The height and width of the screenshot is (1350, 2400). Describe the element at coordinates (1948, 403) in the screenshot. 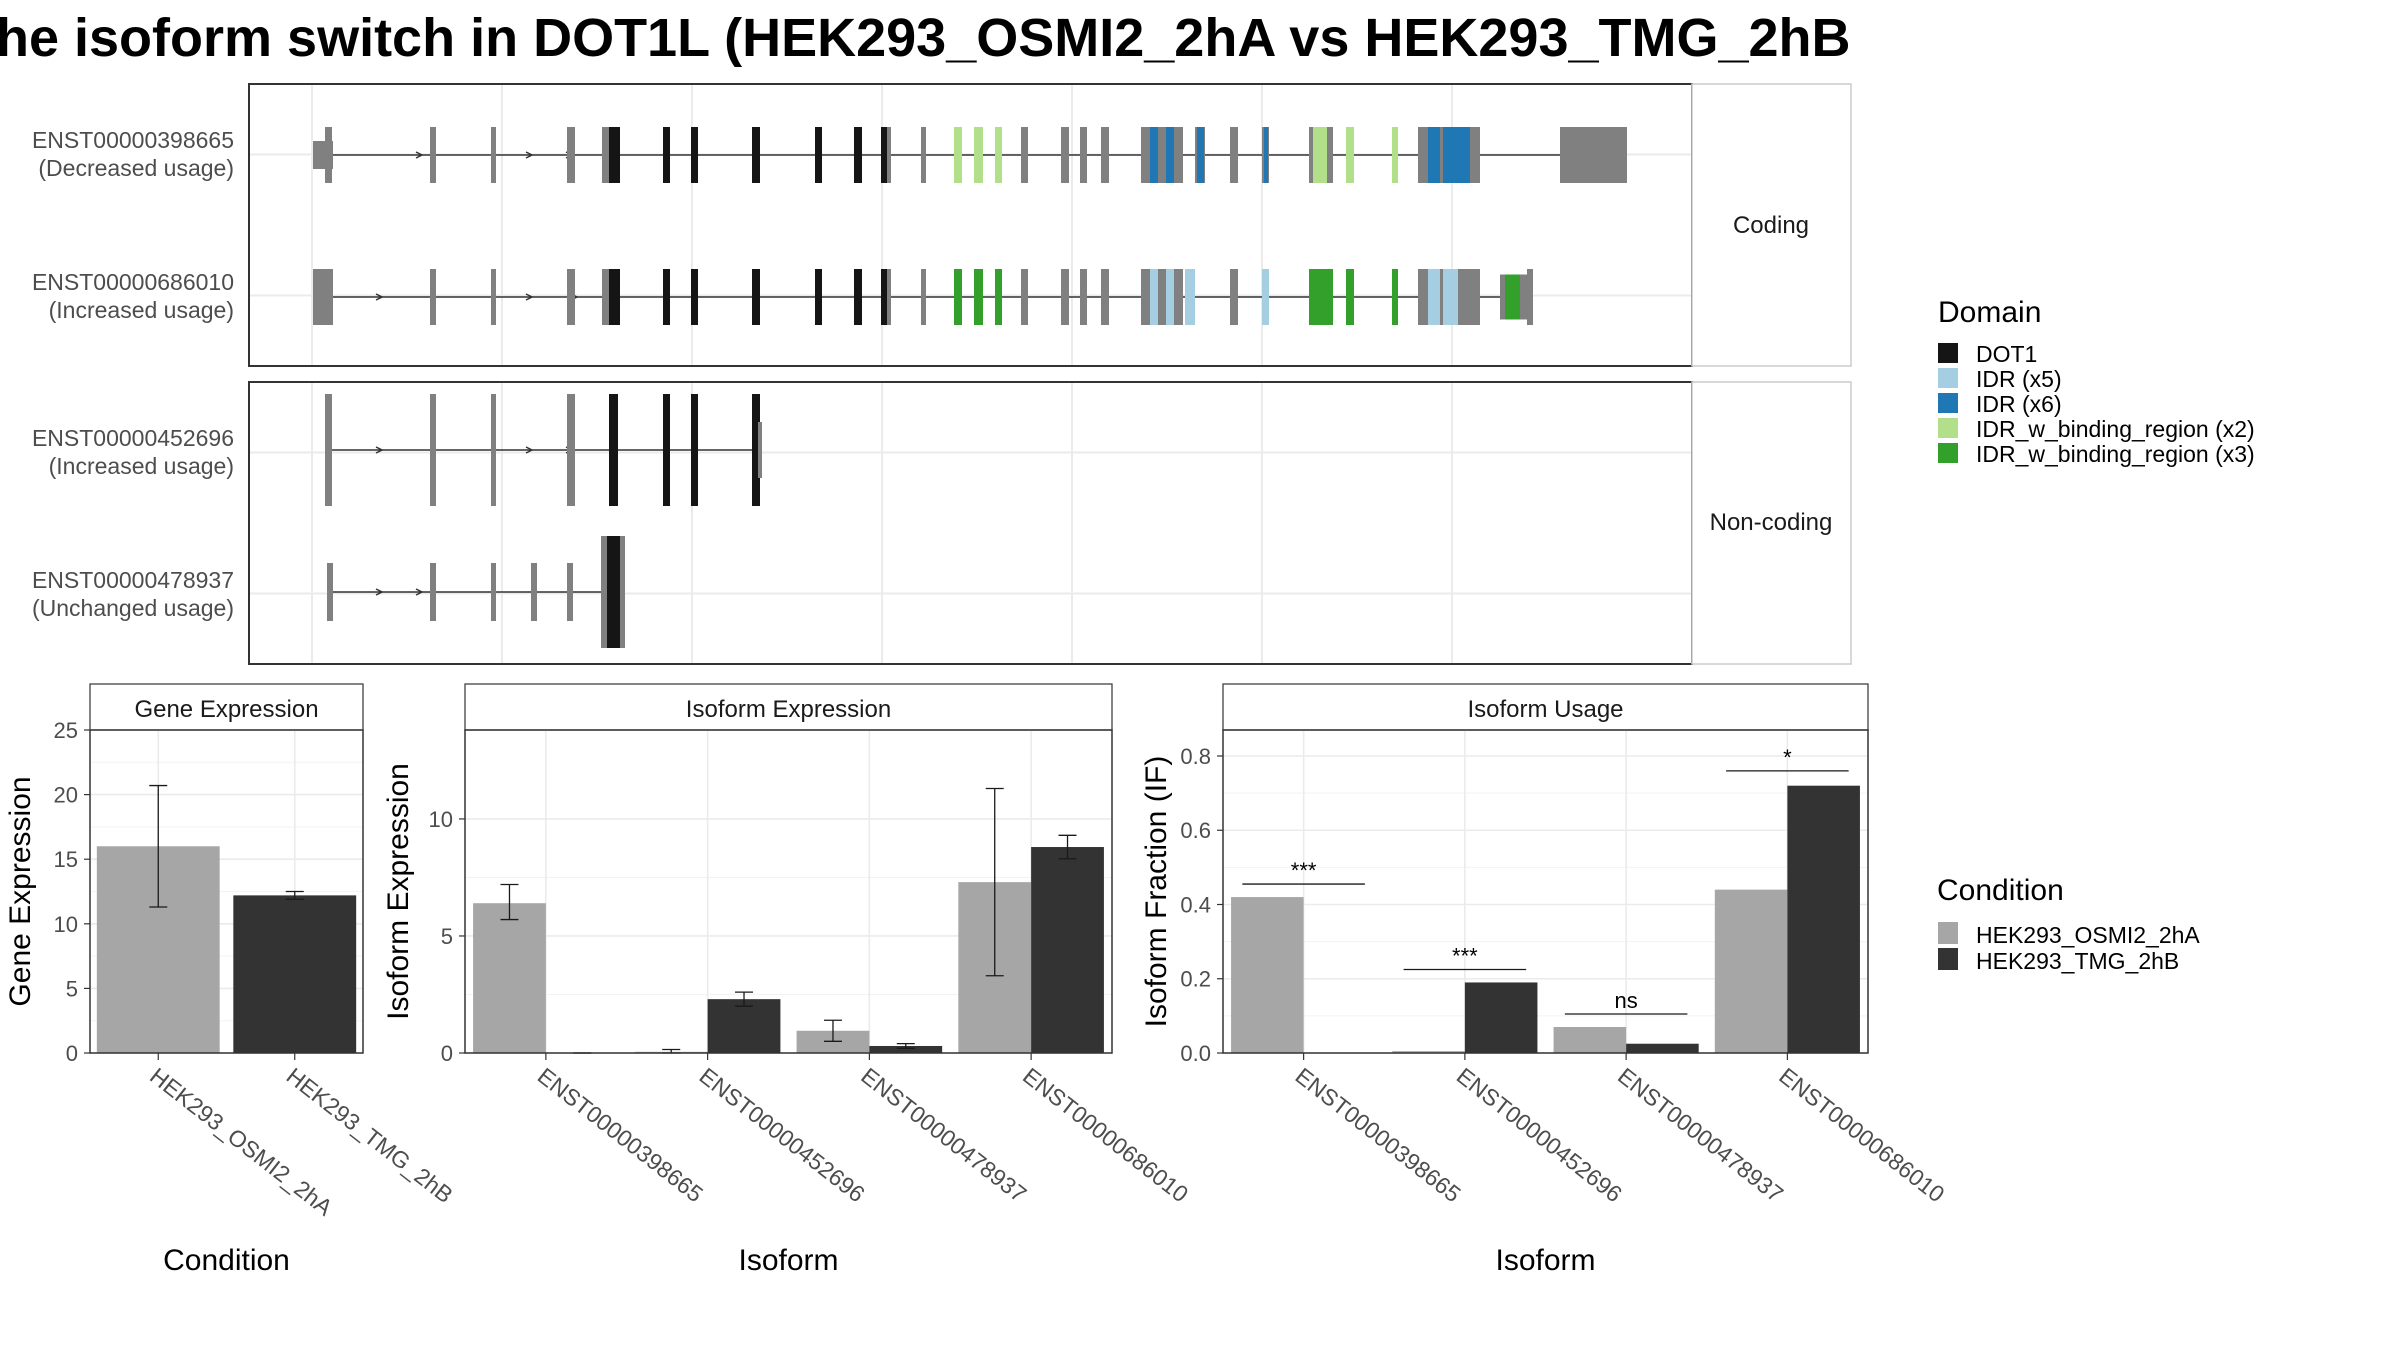

I see `legend-key-idr-x6` at that location.